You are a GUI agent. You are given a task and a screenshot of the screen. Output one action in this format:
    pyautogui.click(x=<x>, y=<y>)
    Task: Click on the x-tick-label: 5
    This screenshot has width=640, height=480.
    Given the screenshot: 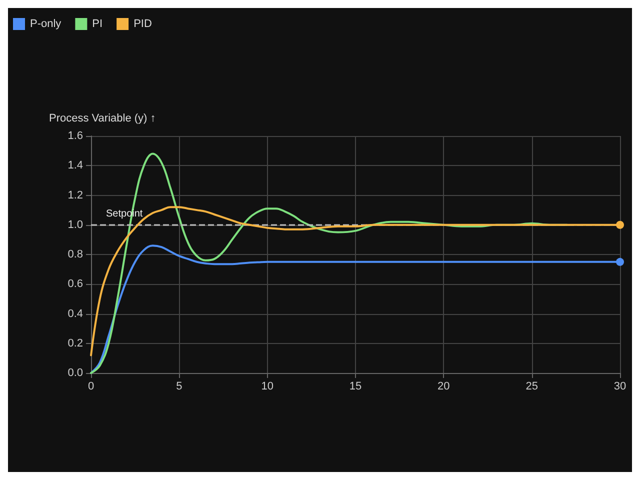 What is the action you would take?
    pyautogui.click(x=179, y=386)
    